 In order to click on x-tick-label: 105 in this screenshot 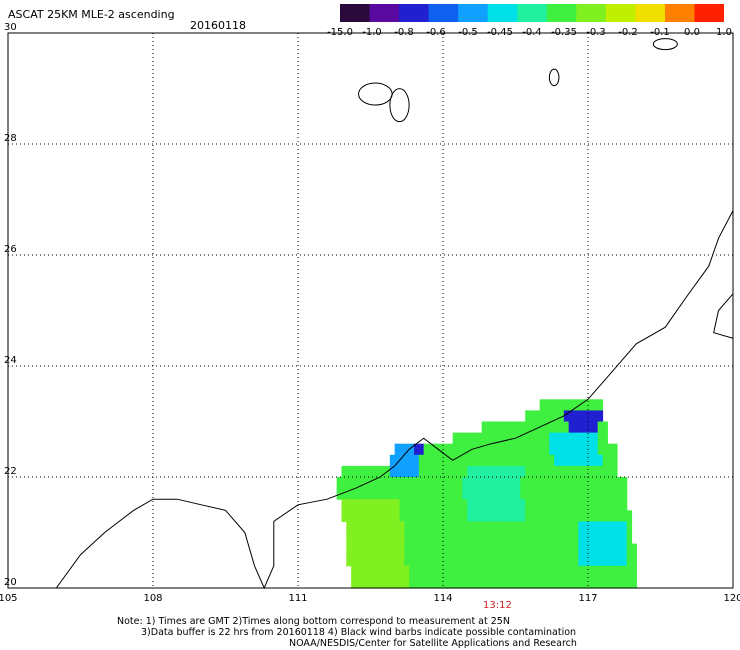, I will do `click(9, 598)`.